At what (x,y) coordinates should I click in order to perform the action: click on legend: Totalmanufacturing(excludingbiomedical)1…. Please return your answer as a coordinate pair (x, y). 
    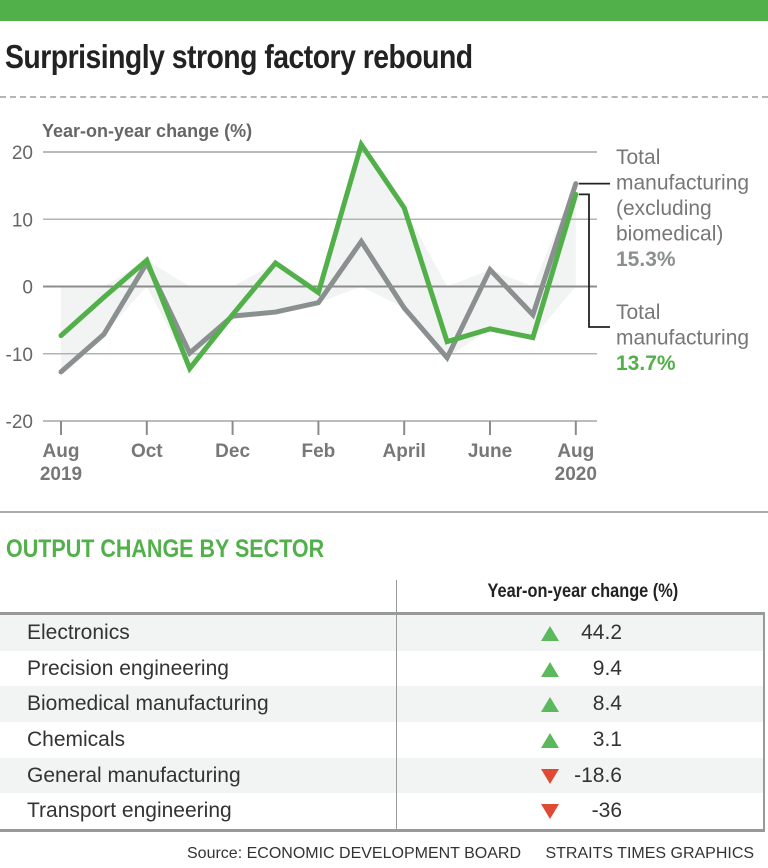
    Looking at the image, I should click on (663, 260).